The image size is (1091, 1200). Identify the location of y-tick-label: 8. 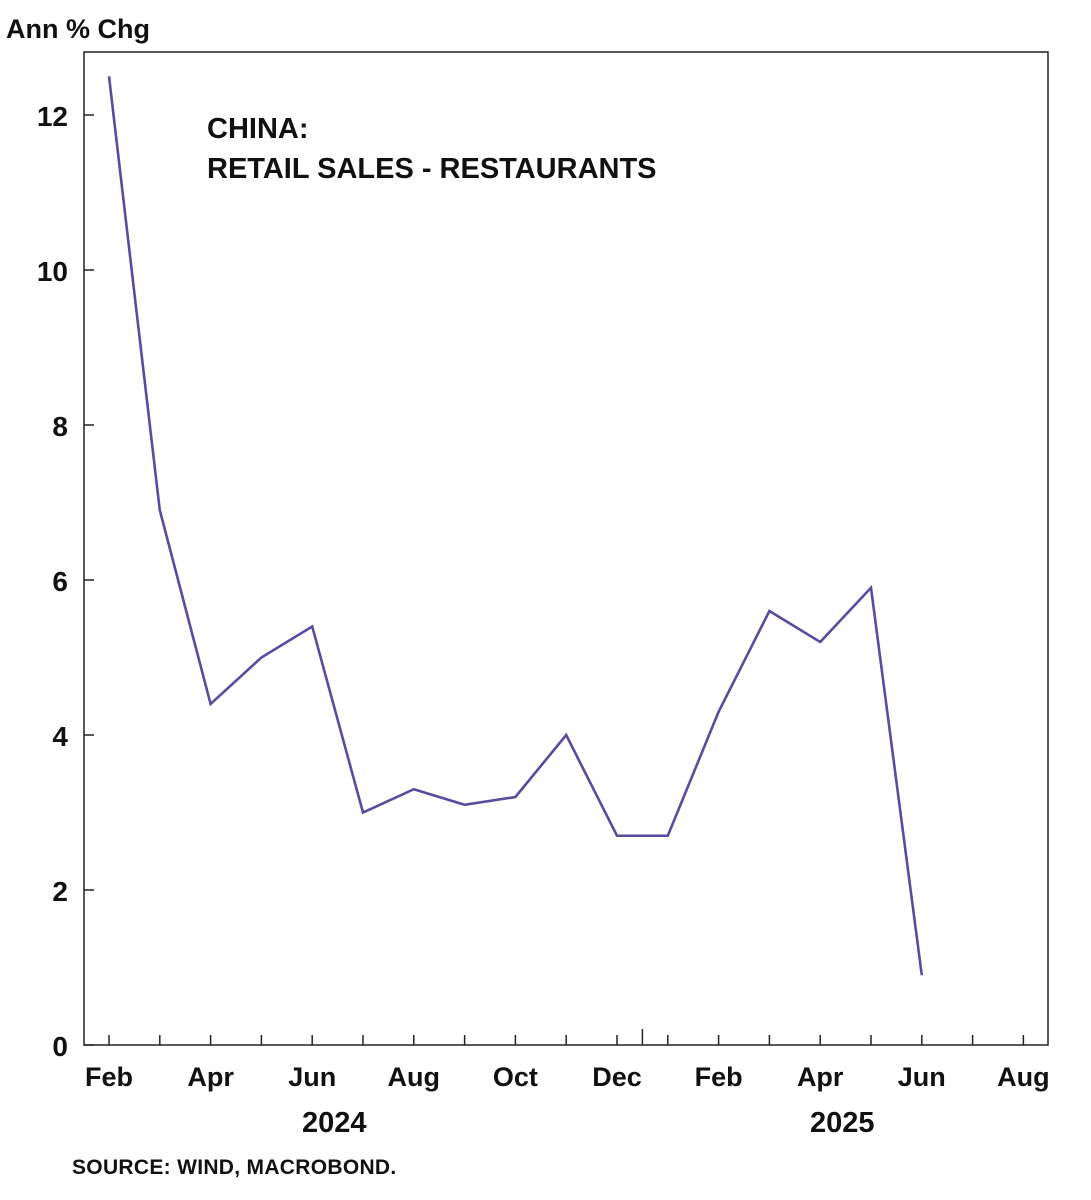
(60, 426).